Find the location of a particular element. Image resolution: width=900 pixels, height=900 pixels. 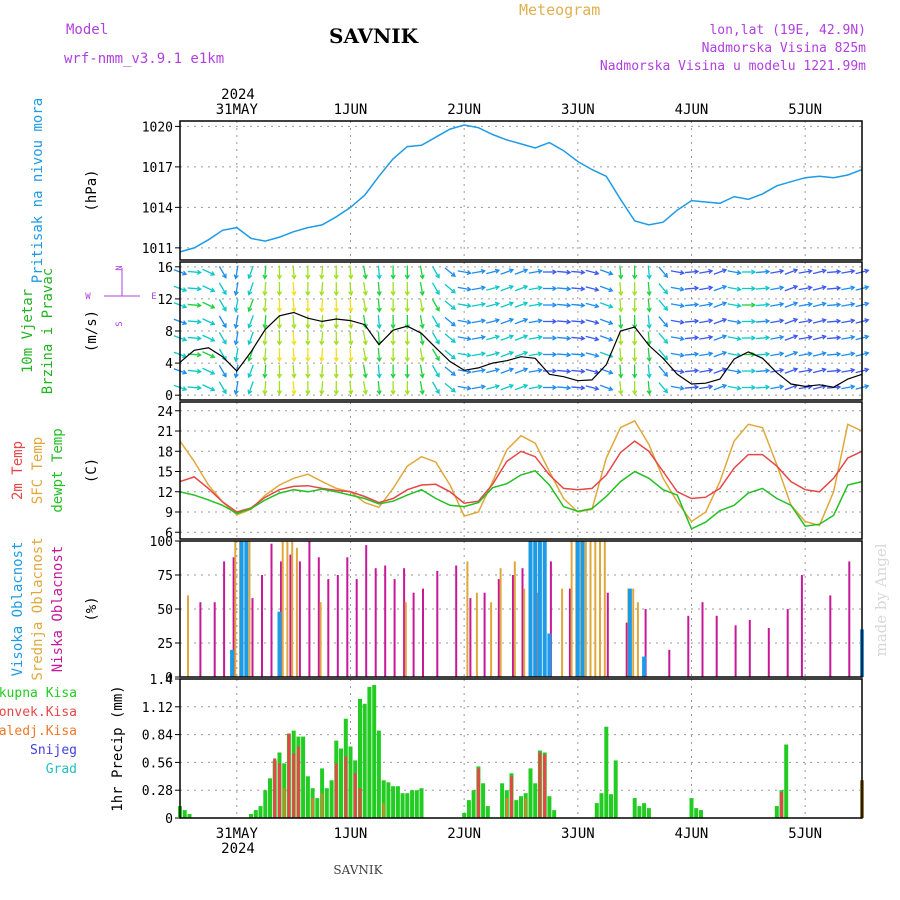

footer-station: SAVNIK is located at coordinates (358, 870).